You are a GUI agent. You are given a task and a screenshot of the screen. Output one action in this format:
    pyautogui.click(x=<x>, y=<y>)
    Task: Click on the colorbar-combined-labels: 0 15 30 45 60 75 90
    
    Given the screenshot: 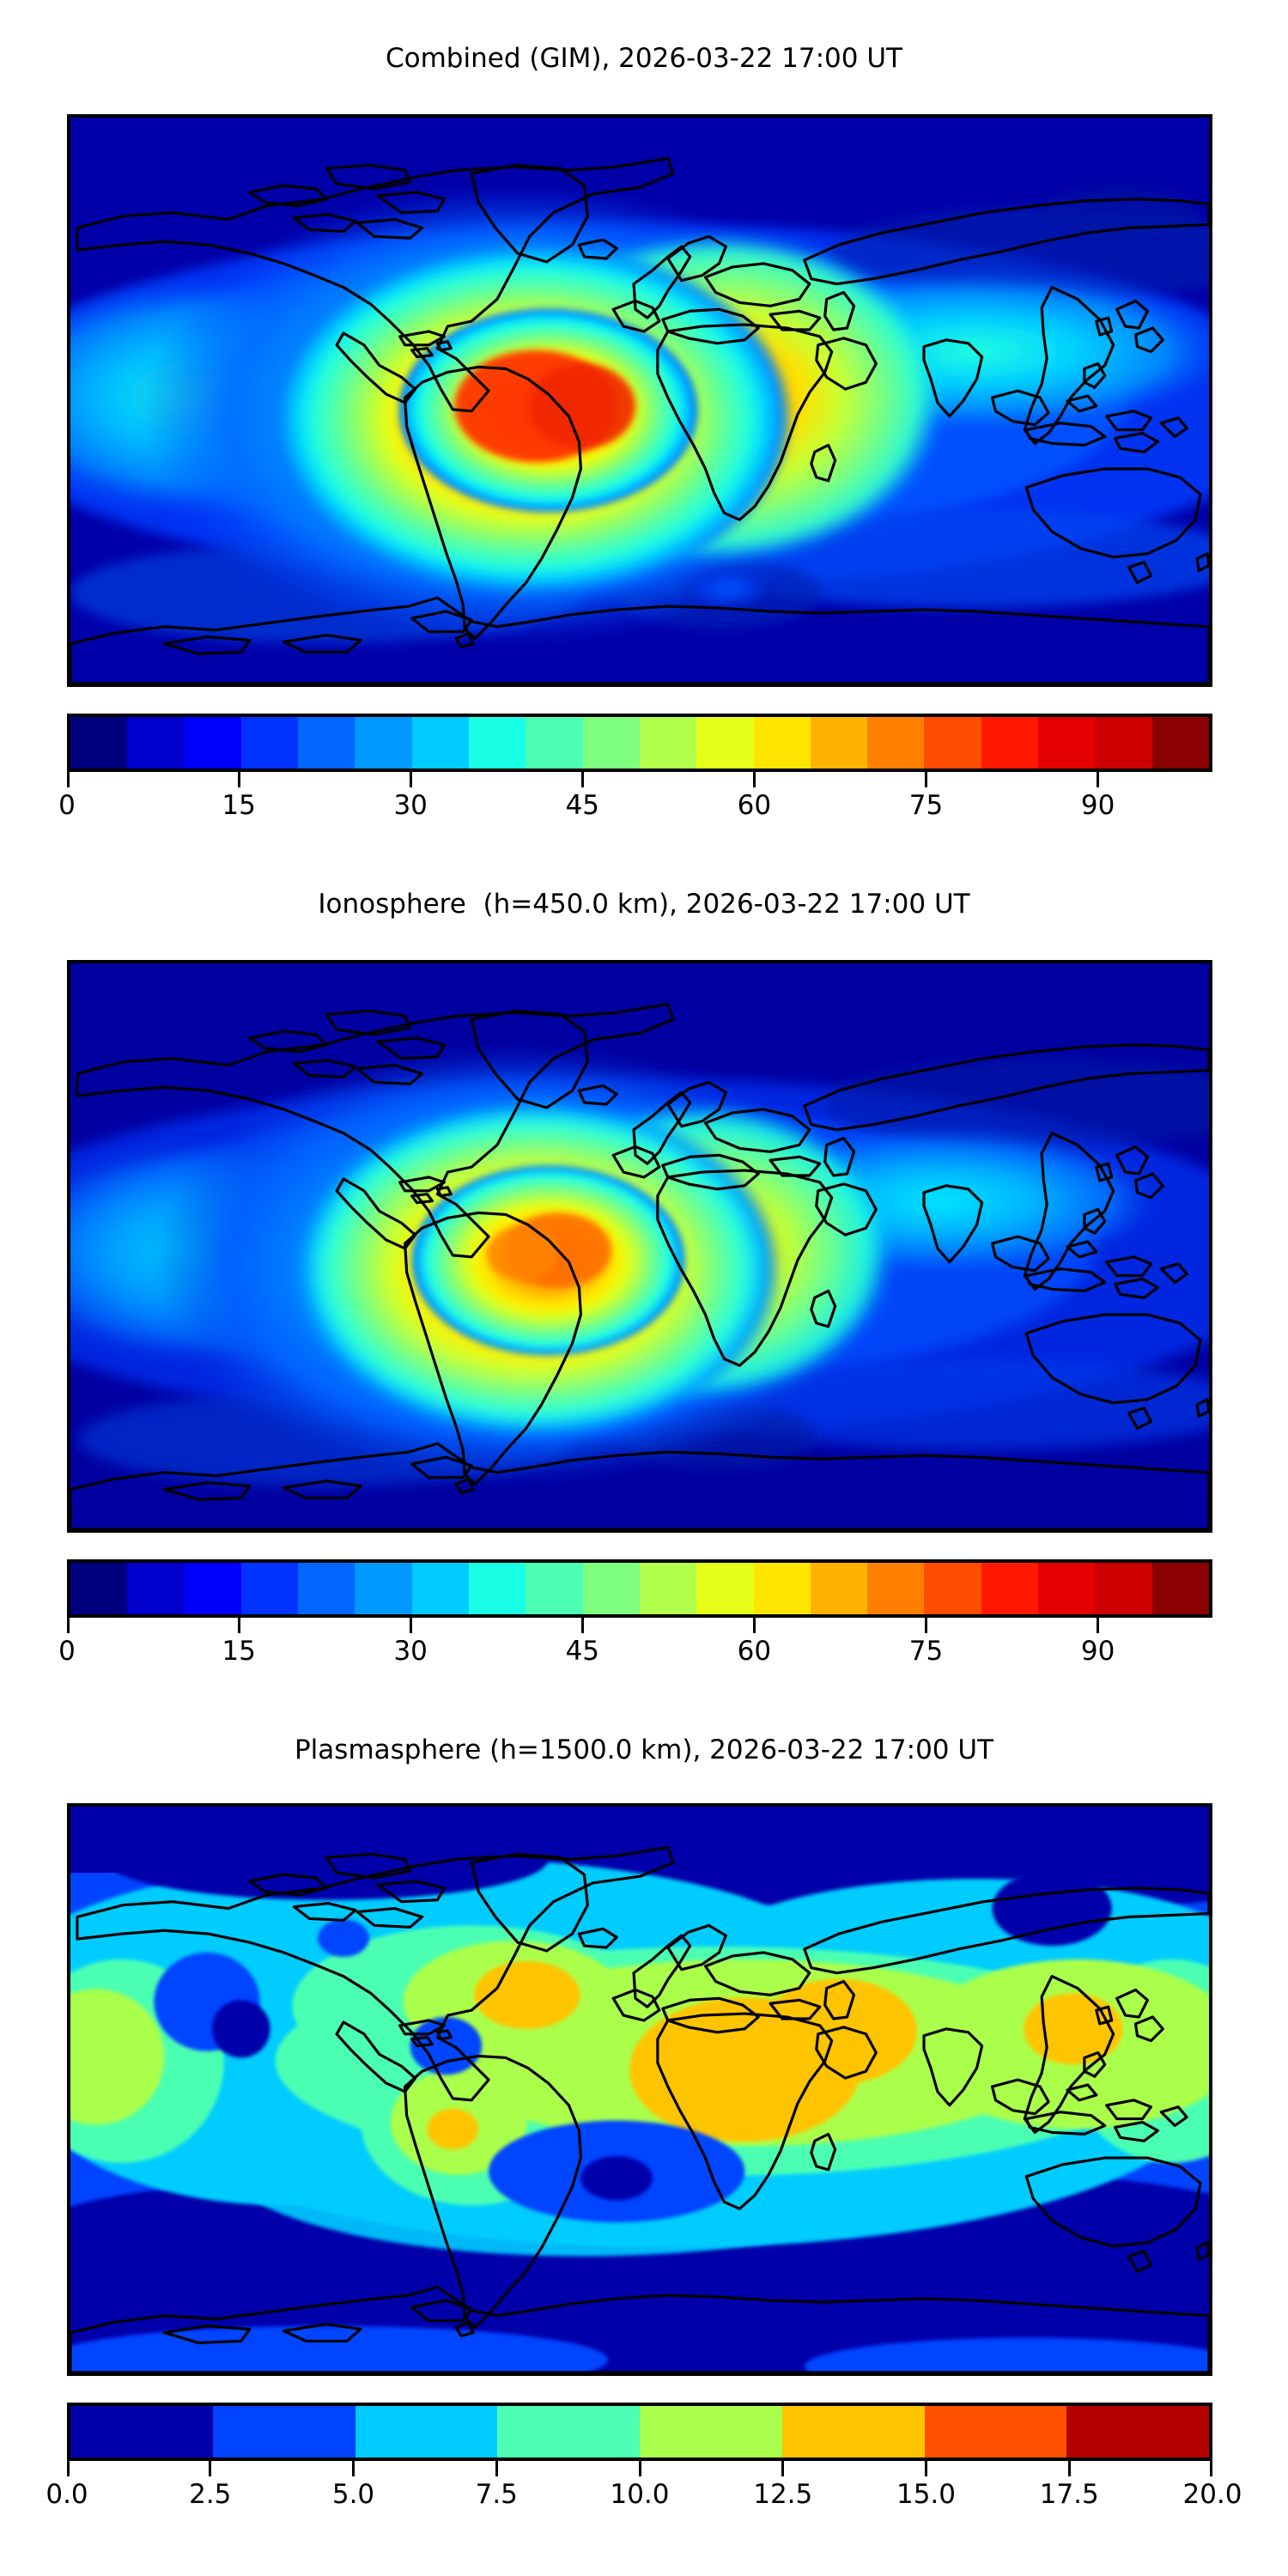 What is the action you would take?
    pyautogui.click(x=635, y=805)
    